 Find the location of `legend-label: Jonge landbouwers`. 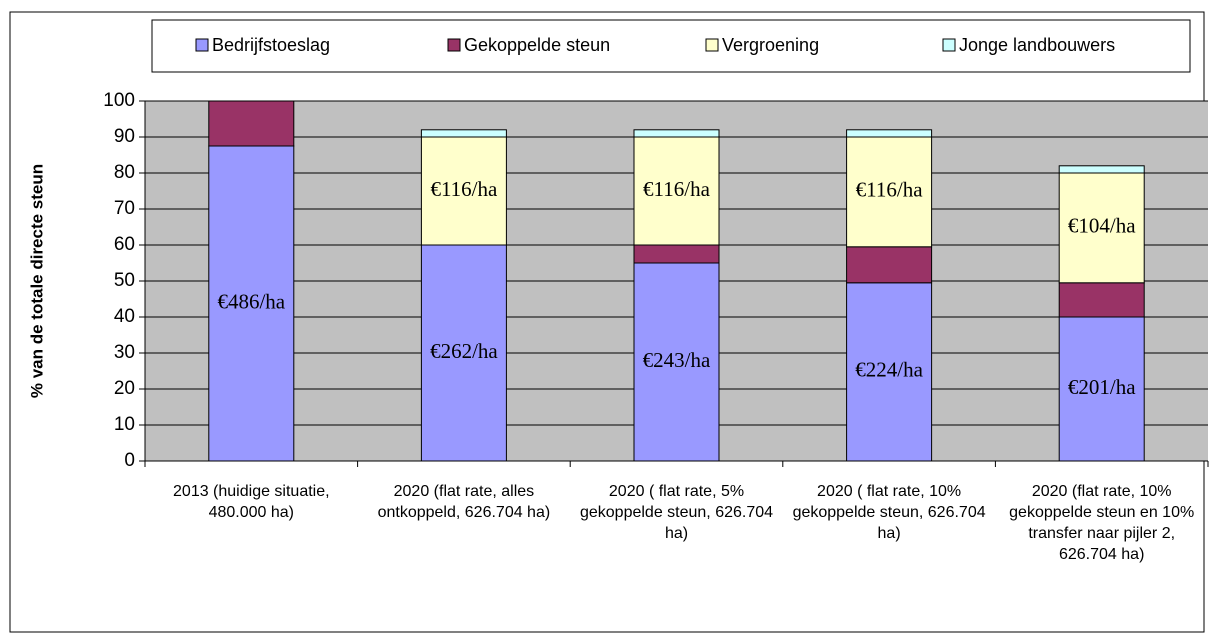

legend-label: Jonge landbouwers is located at coordinates (1037, 45).